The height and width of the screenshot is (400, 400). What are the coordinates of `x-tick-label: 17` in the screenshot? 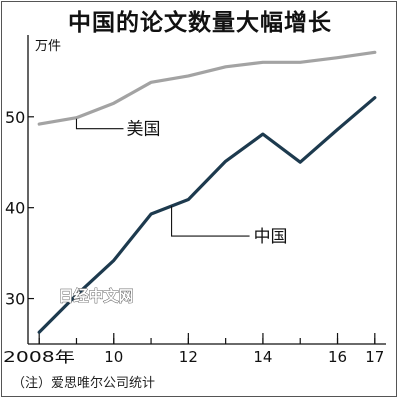 It's located at (374, 357).